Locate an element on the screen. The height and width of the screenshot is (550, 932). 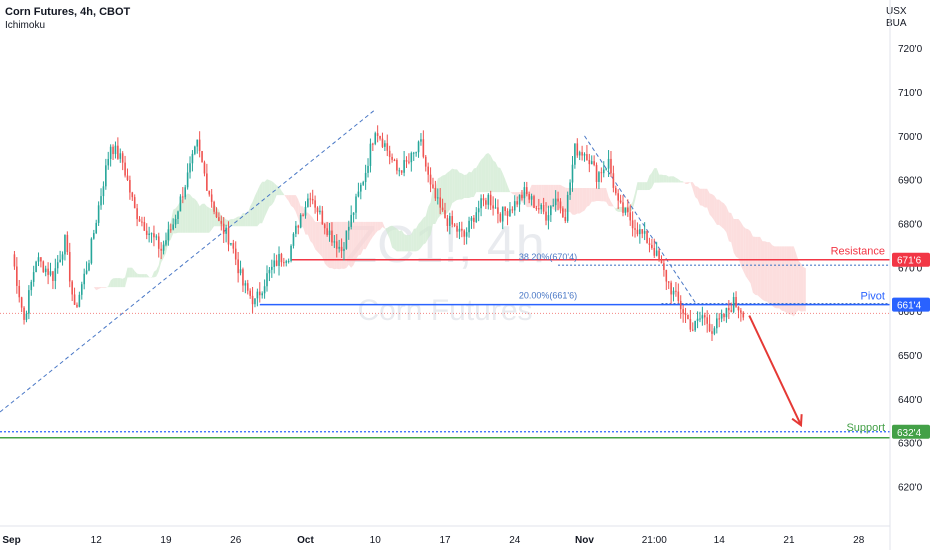
time-tick: 12 is located at coordinates (97, 540).